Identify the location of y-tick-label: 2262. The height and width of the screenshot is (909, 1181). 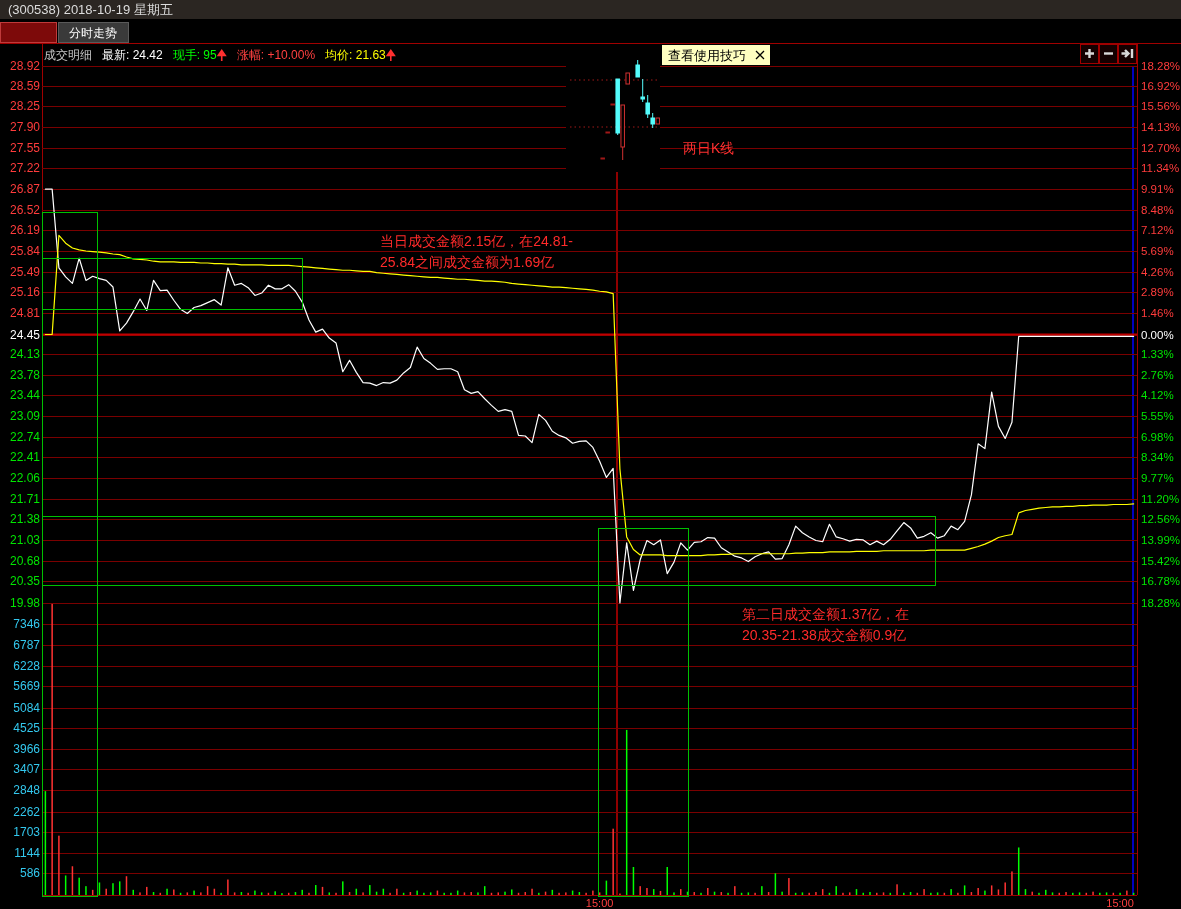
(27, 811).